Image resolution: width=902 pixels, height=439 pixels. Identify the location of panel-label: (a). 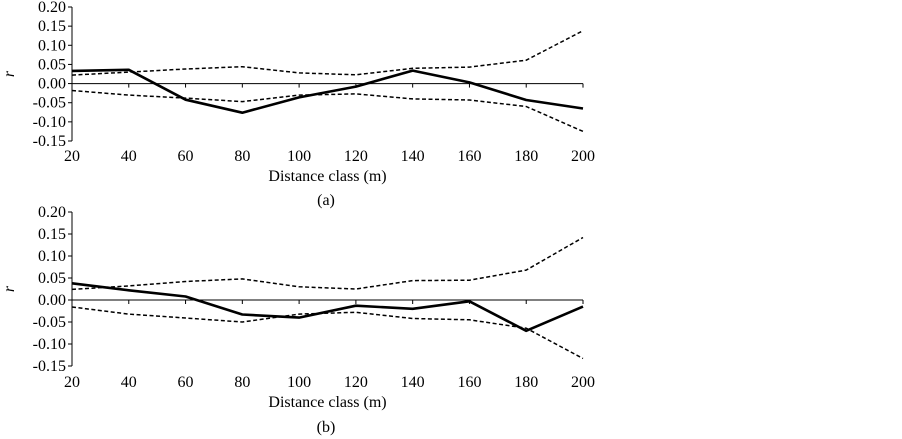
(326, 200).